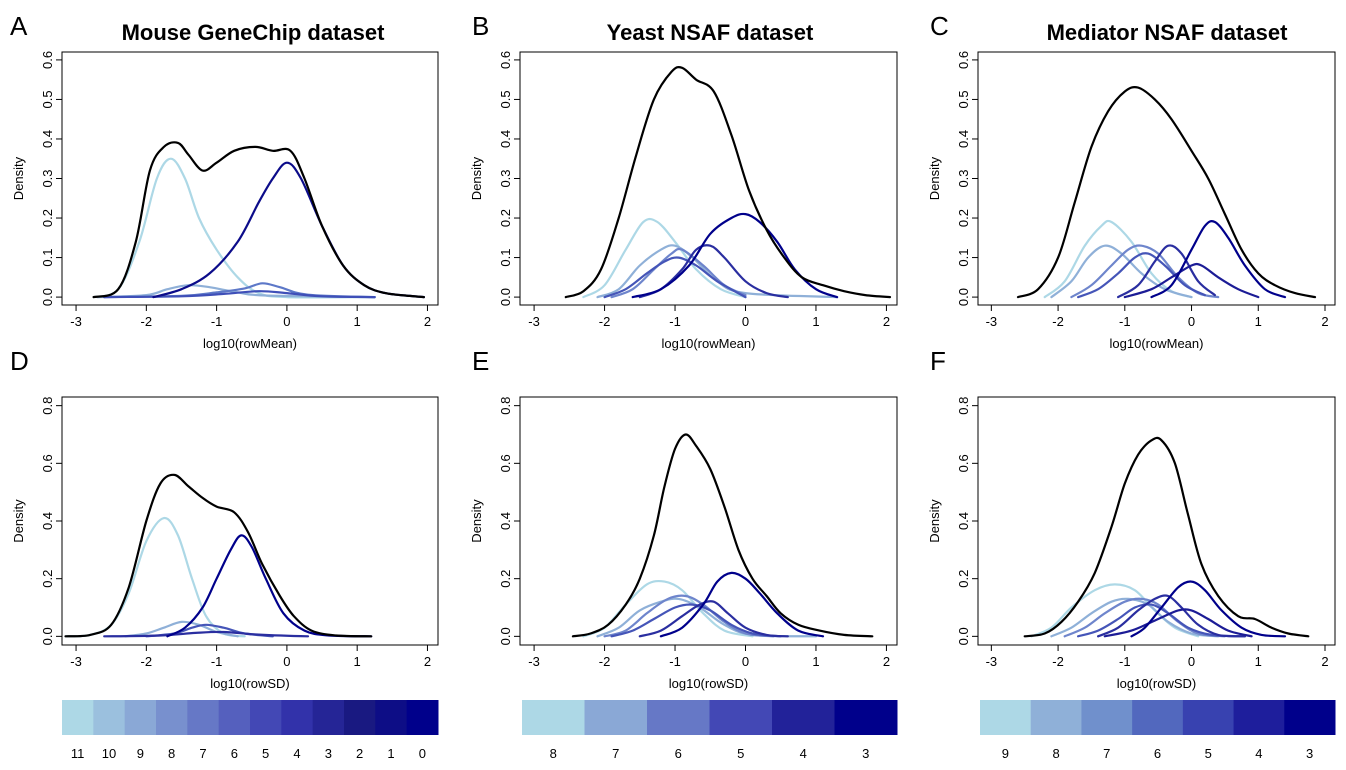 The image size is (1346, 770). What do you see at coordinates (963, 406) in the screenshot?
I see `y-tick-label: 0.8` at bounding box center [963, 406].